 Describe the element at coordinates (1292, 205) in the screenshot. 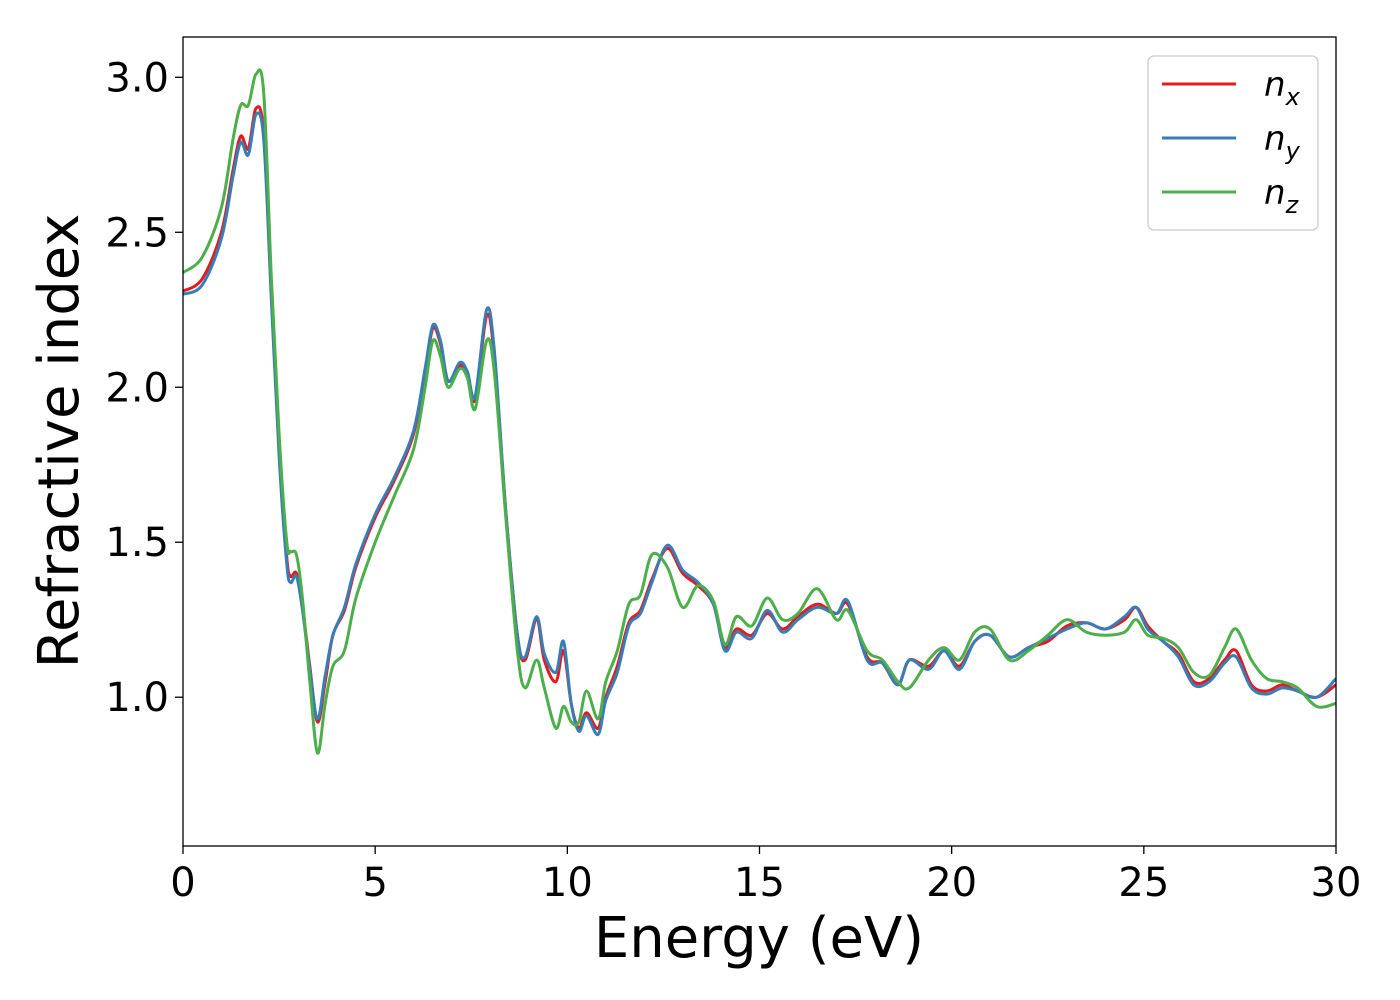

I see `legend-label-sub: z` at that location.